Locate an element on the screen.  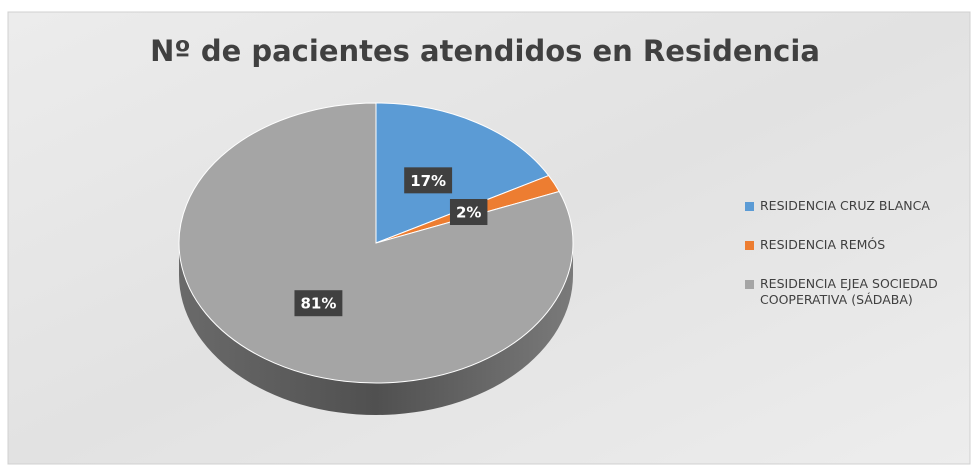
legend-item: RESIDENCIA REMÓS is located at coordinates (860, 245).